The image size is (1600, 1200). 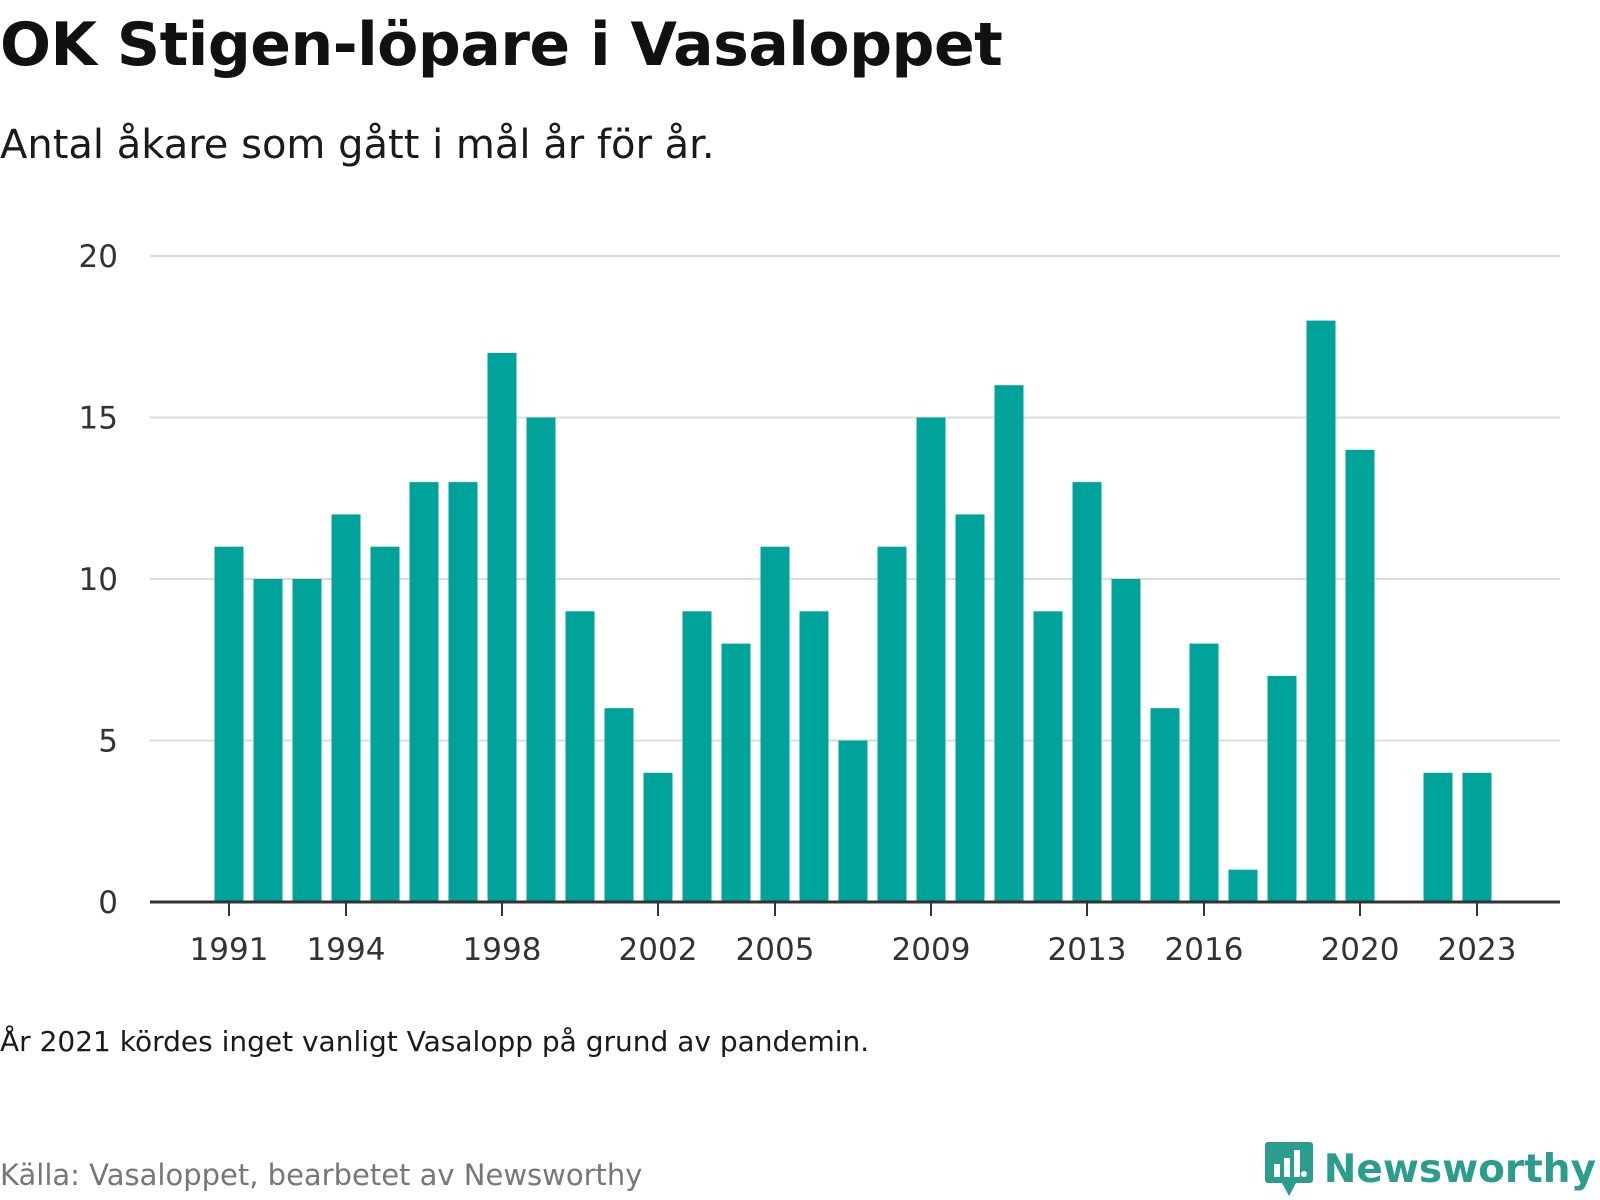 I want to click on bar-2003, so click(x=697, y=756).